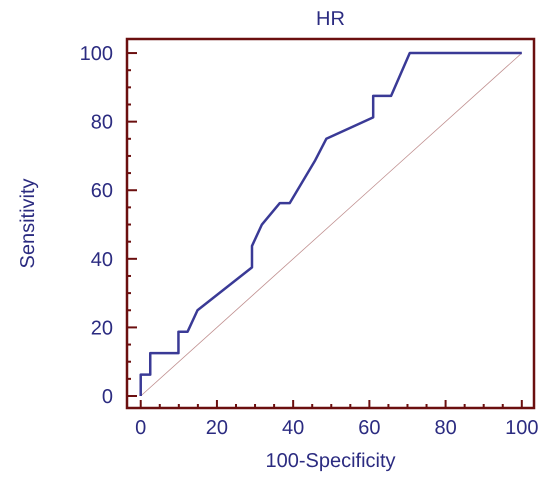  Describe the element at coordinates (293, 428) in the screenshot. I see `x-tick-label: 40` at that location.